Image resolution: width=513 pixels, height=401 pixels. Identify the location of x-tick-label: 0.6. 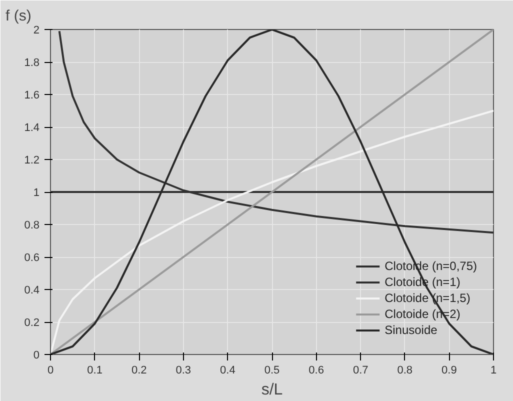
(316, 370).